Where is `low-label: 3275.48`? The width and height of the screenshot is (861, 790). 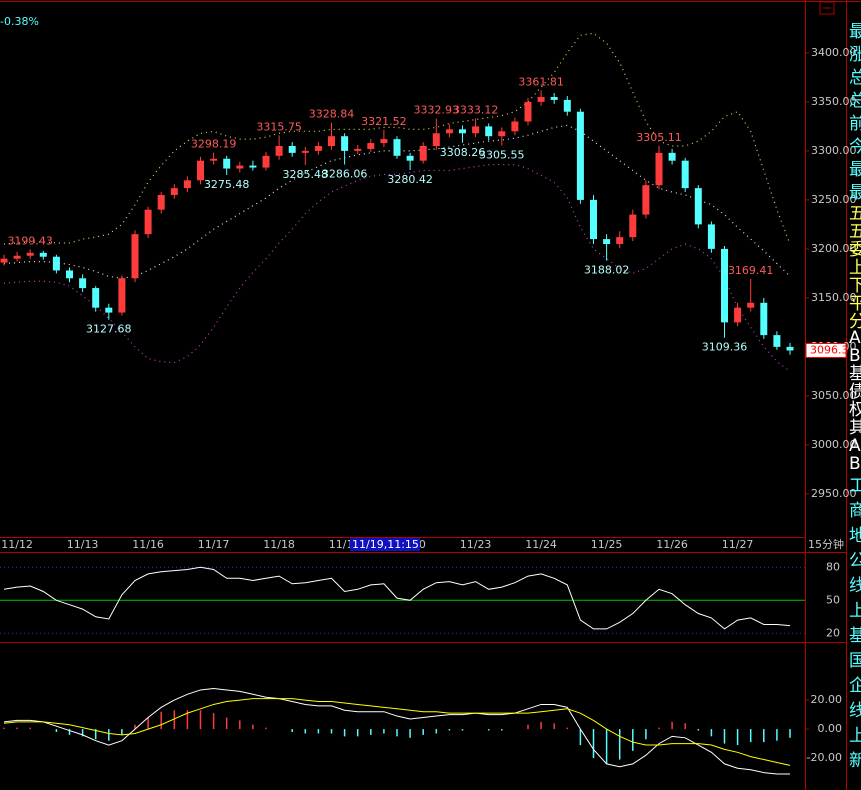
low-label: 3275.48 is located at coordinates (227, 184).